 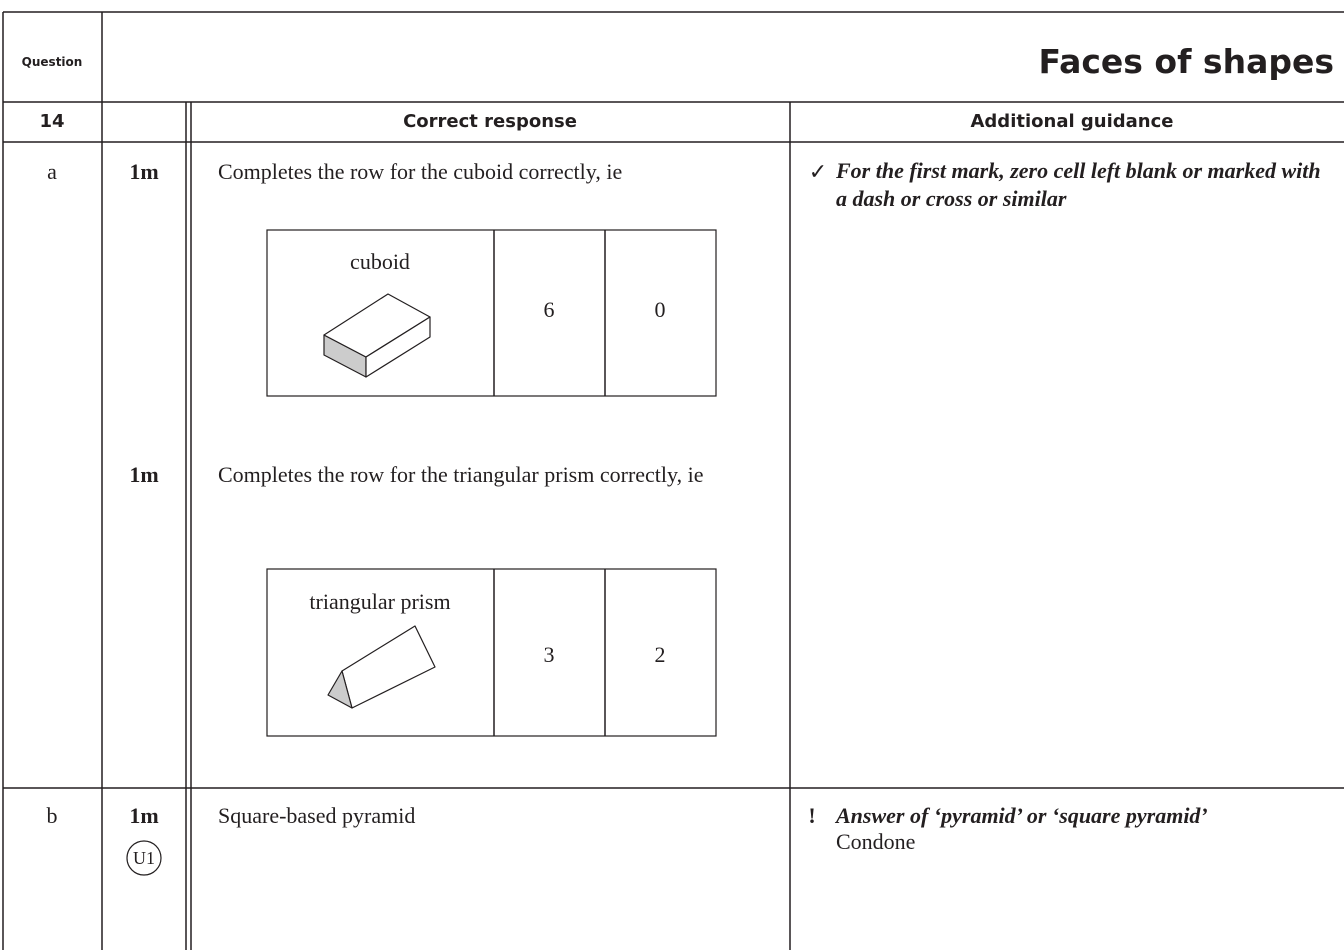 I want to click on cuboid-drawing, so click(x=377, y=335).